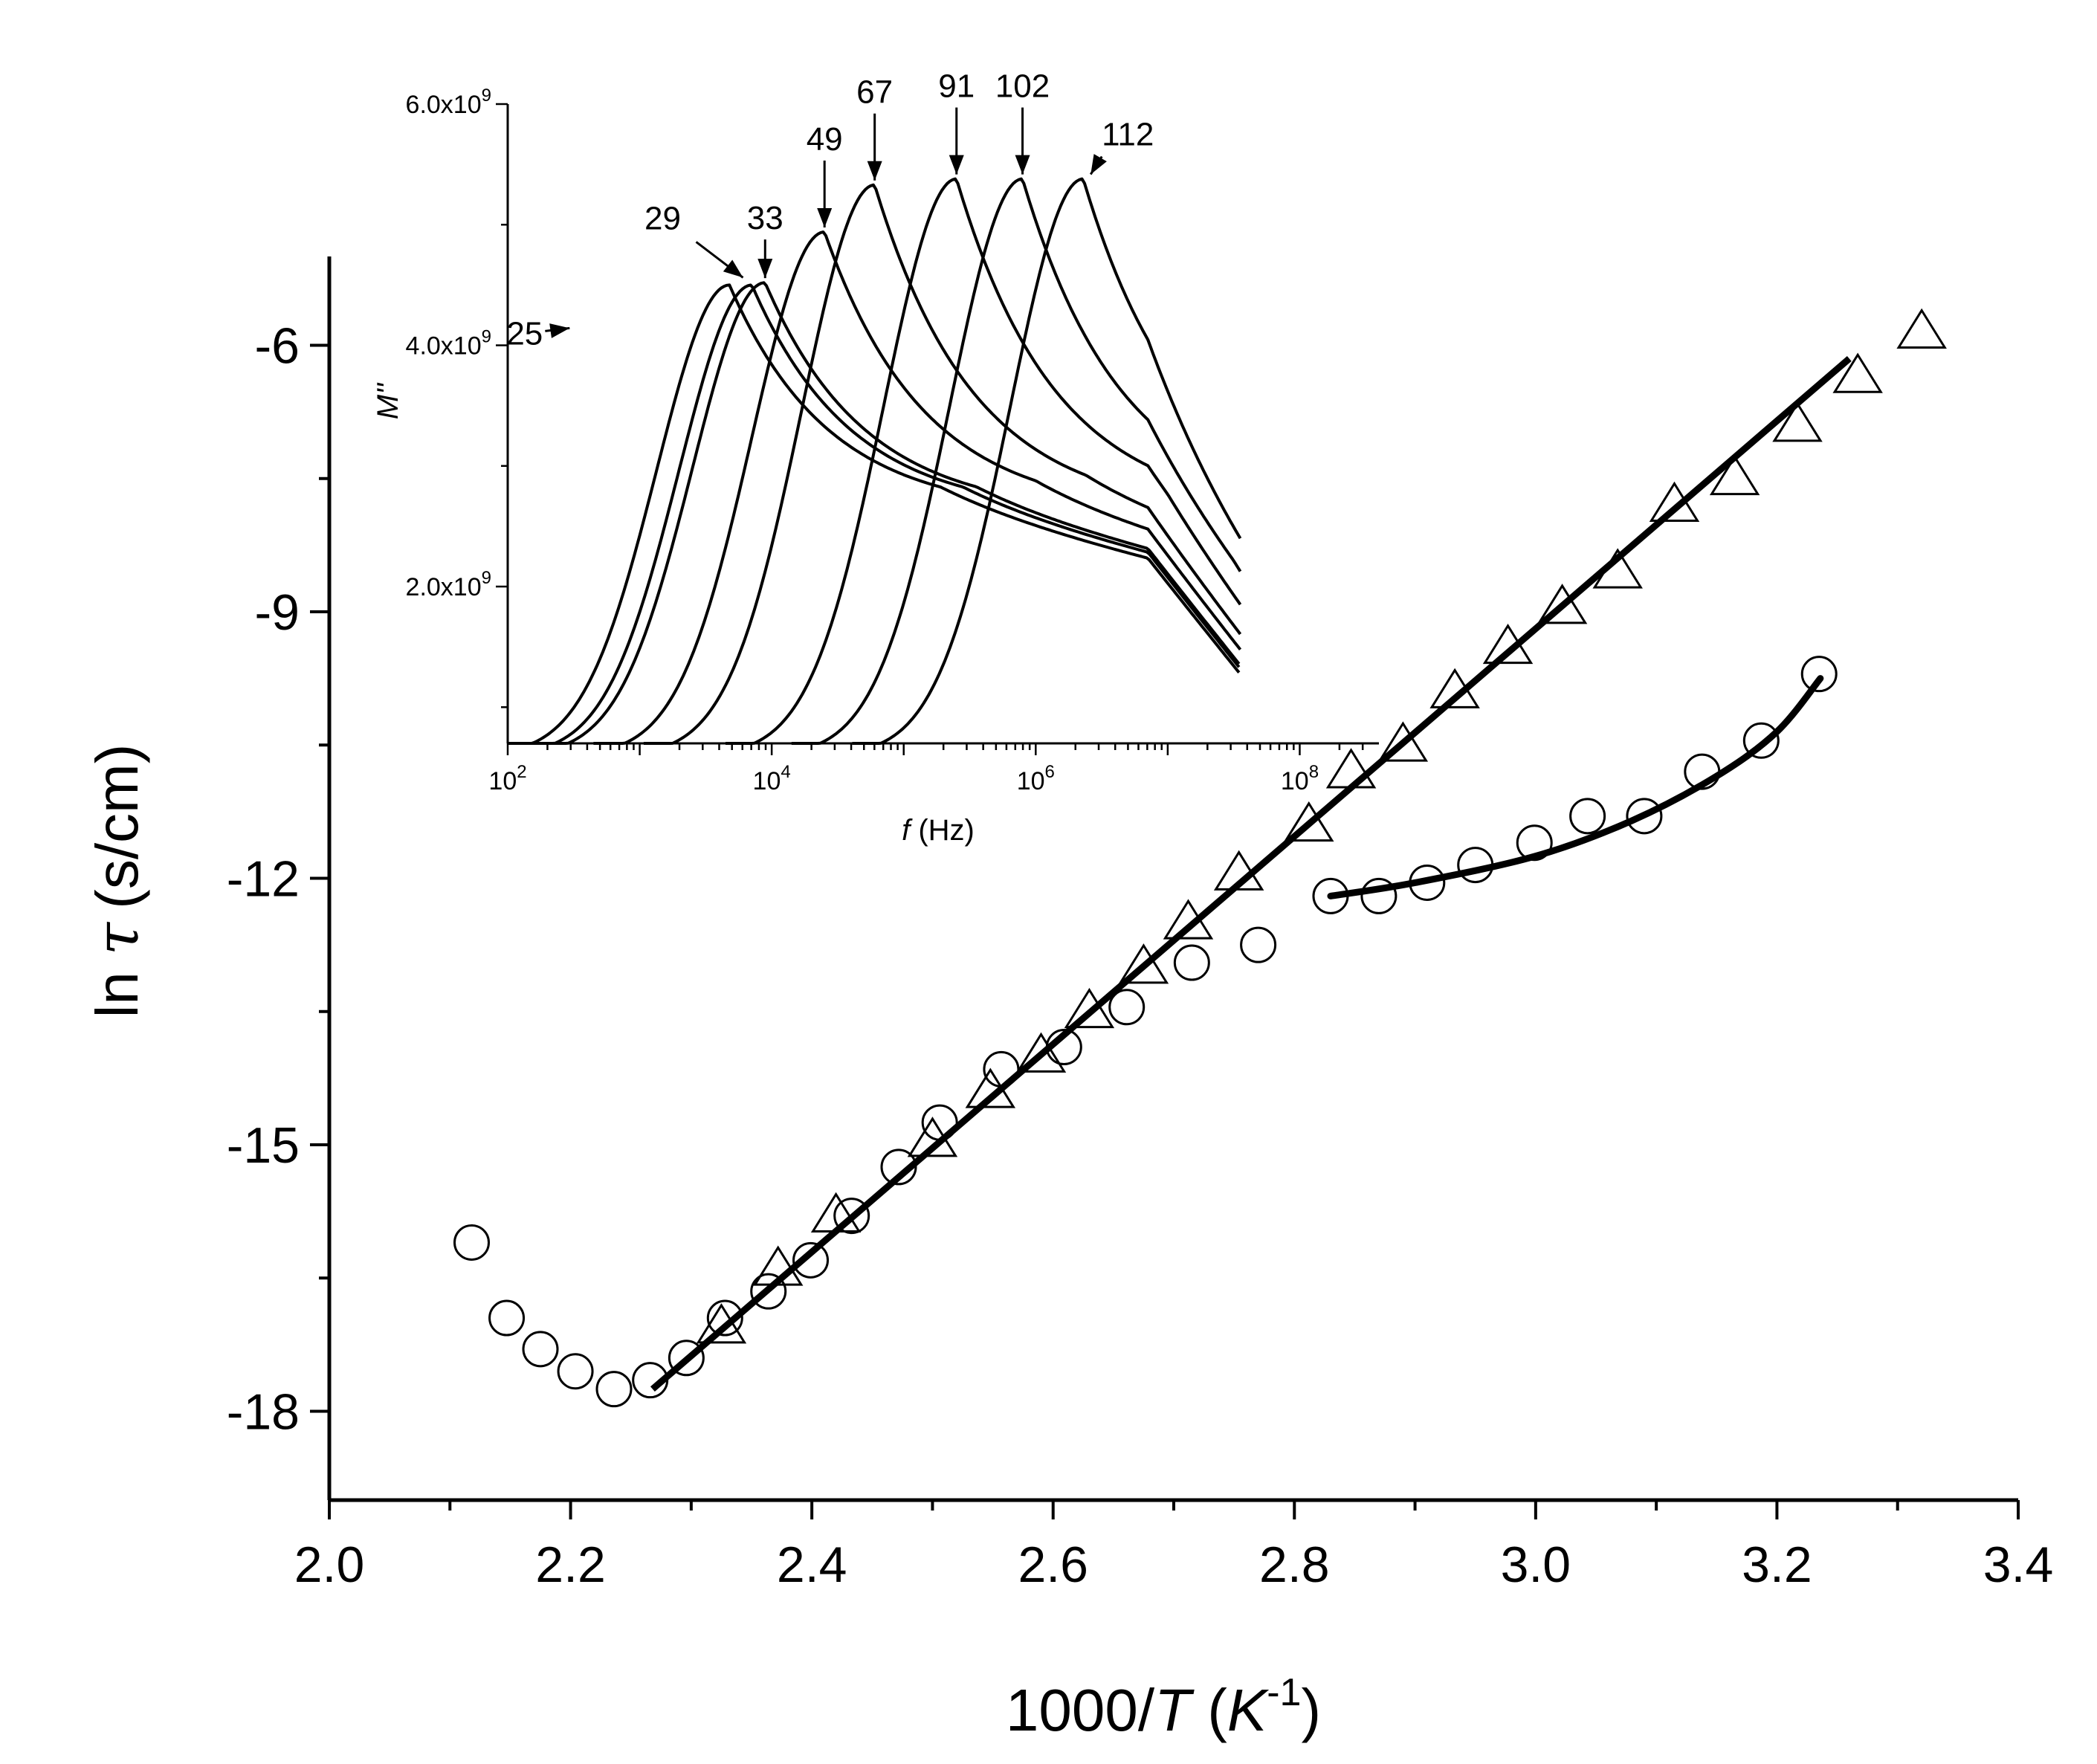  Describe the element at coordinates (524, 334) in the screenshot. I see `temperature-label-25: 25` at that location.